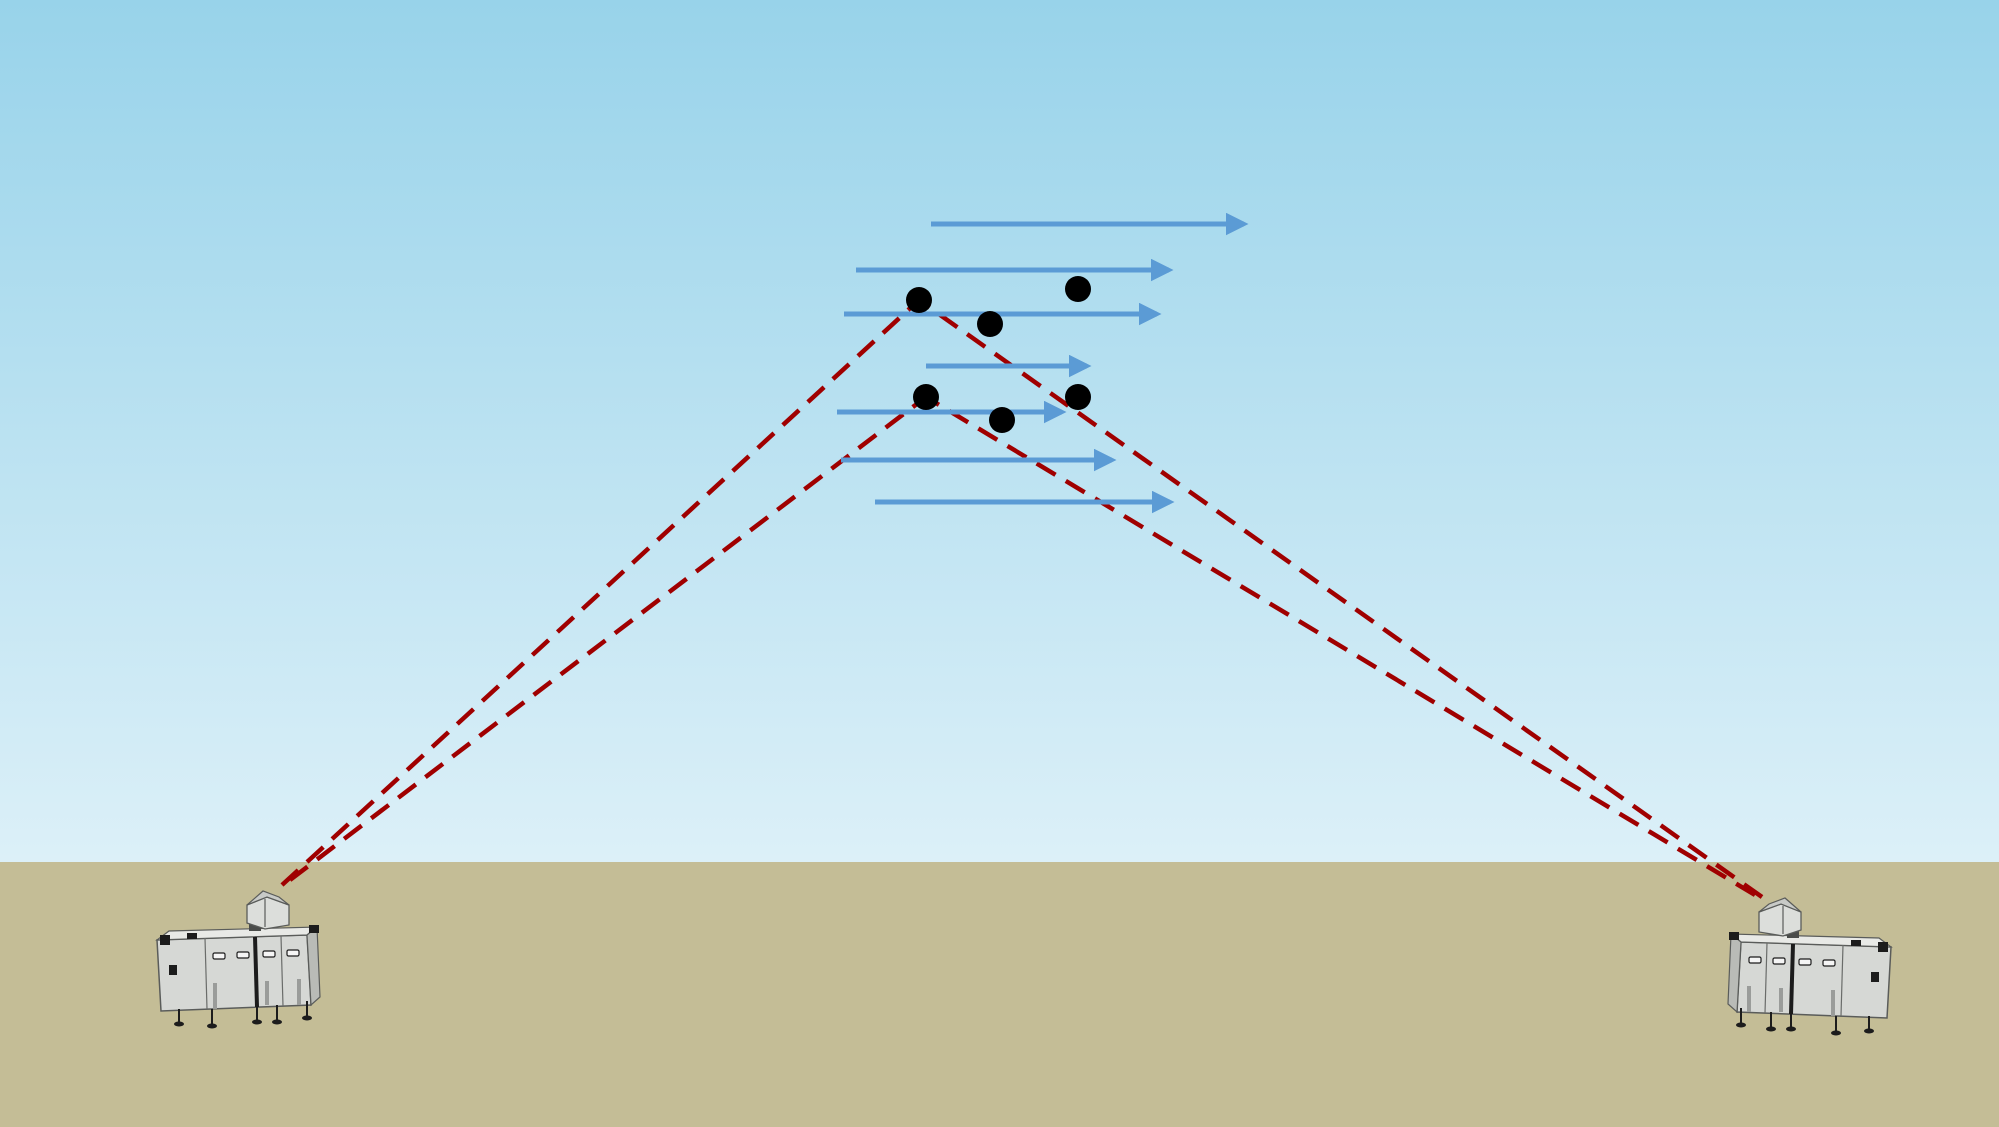 The height and width of the screenshot is (1127, 1999). I want to click on aerosol-particles, so click(998, 354).